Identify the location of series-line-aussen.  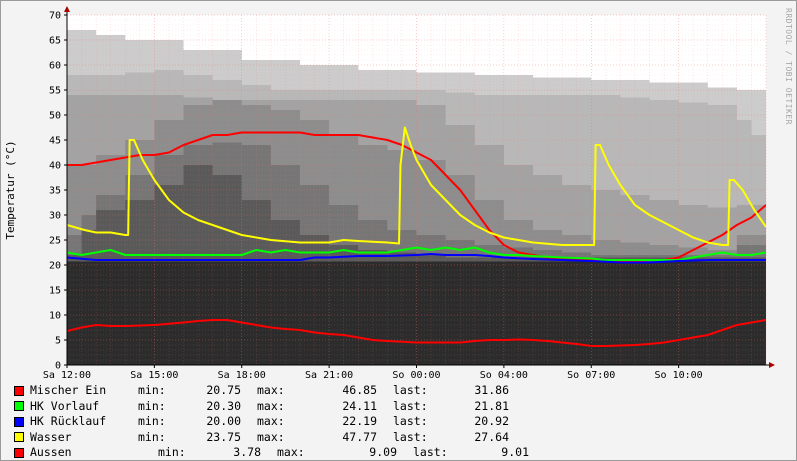
(416, 333).